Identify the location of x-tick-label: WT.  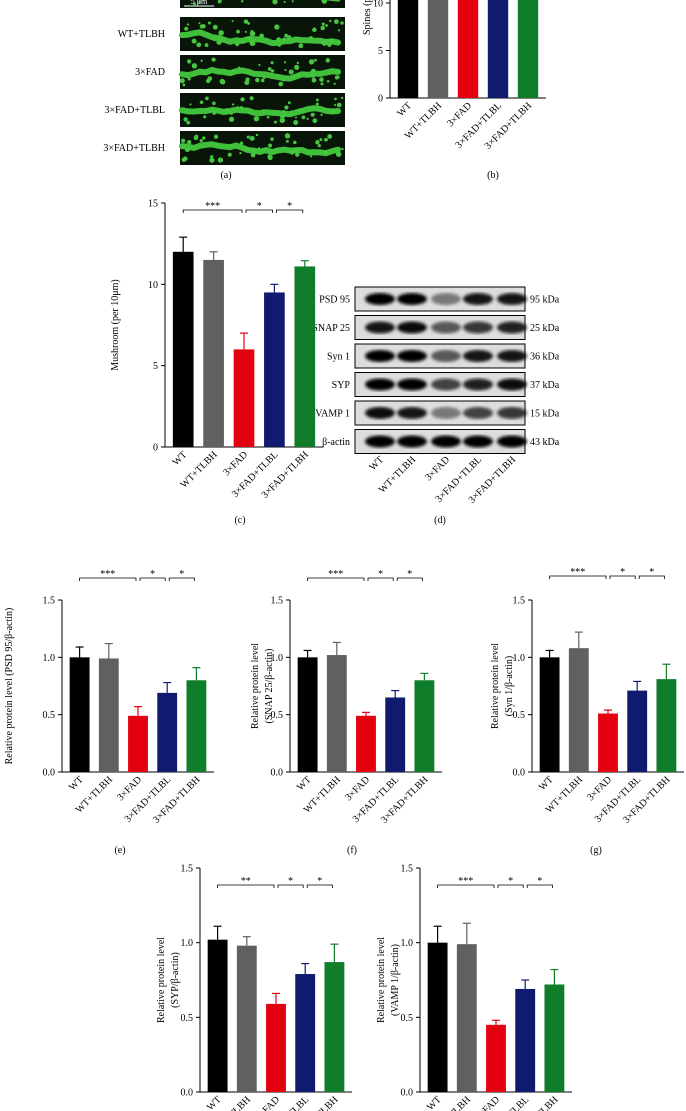
(546, 783).